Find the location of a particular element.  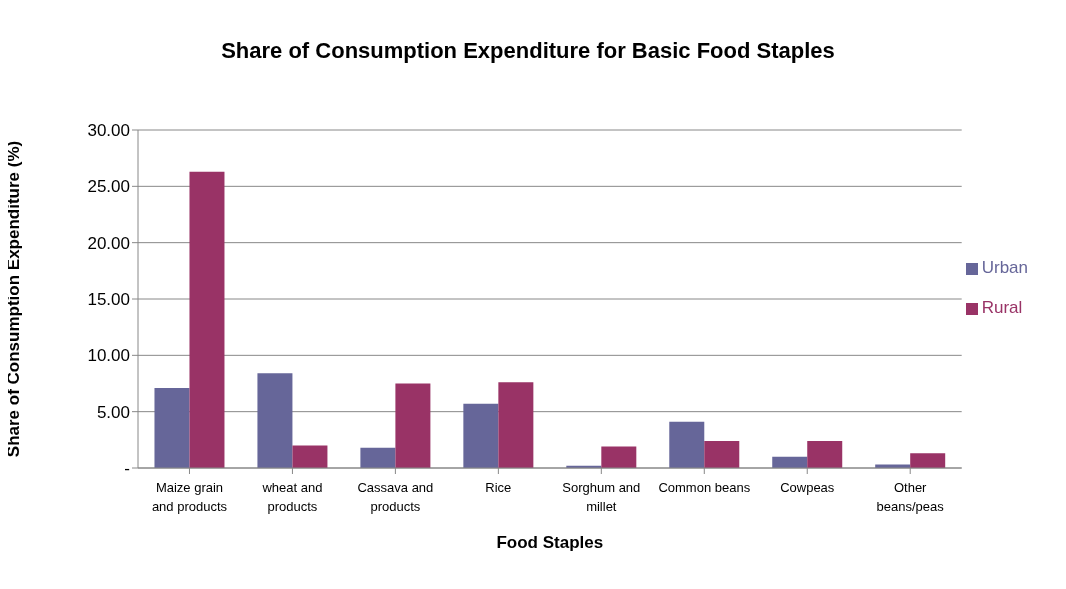

y-tick-label: 25.00 is located at coordinates (108, 187).